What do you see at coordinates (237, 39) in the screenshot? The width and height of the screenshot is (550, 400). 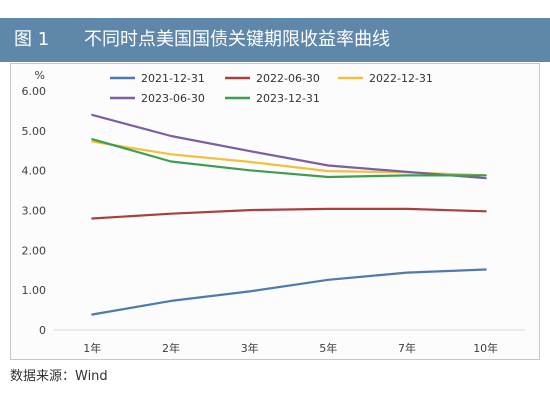 I see `figure-title: 不同时点美国国债关键期限收益率曲线` at bounding box center [237, 39].